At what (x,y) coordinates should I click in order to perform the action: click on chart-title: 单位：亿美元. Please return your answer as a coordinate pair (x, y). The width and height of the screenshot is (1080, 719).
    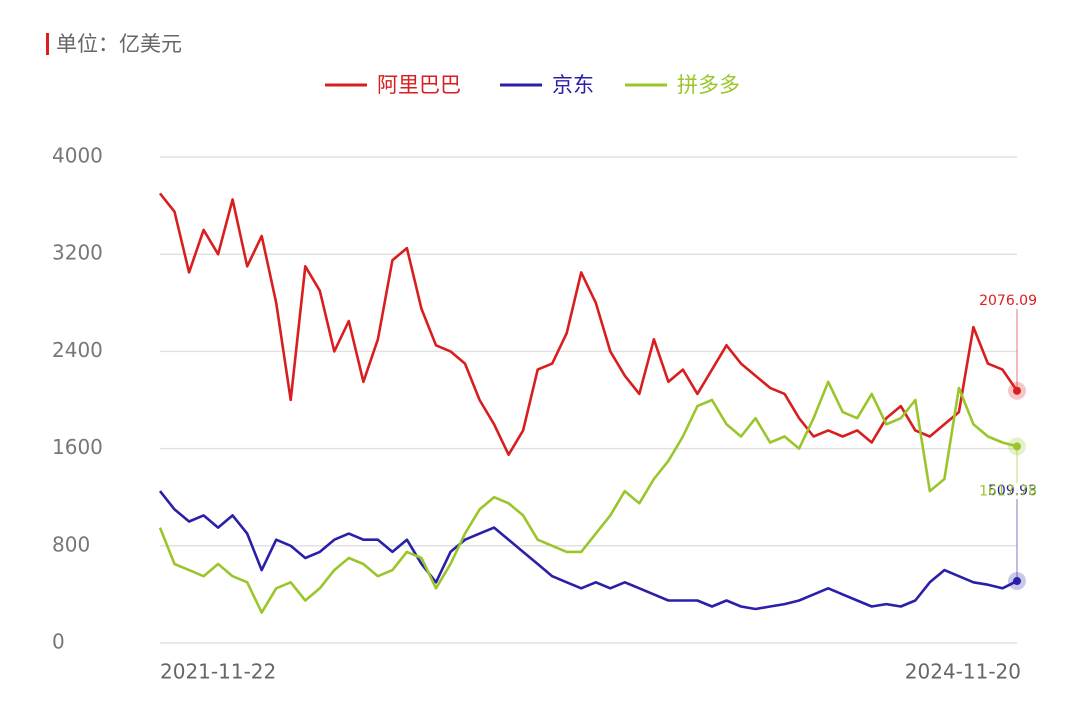
    Looking at the image, I should click on (119, 44).